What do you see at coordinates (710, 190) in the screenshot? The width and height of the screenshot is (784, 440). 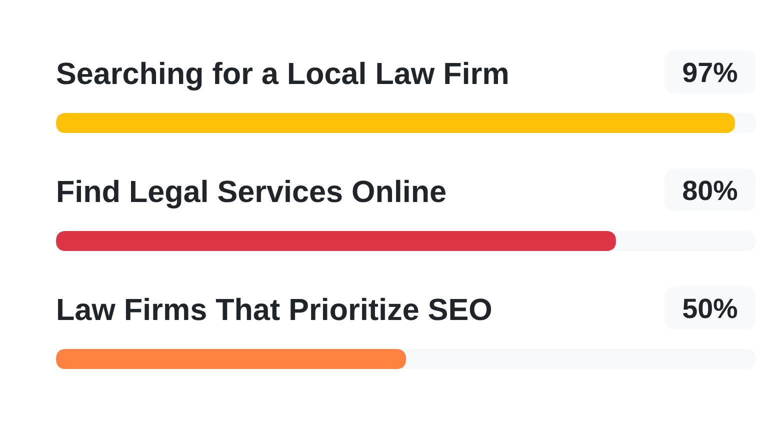 I see `data-label: 80%` at bounding box center [710, 190].